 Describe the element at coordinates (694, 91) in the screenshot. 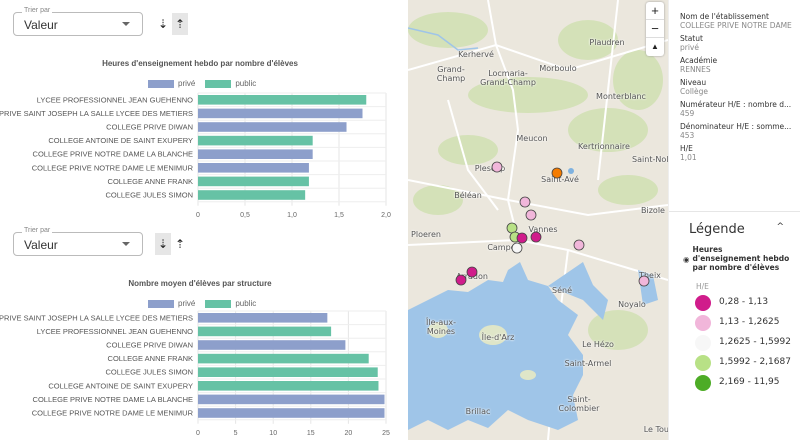

I see `detail-value: Collège` at that location.